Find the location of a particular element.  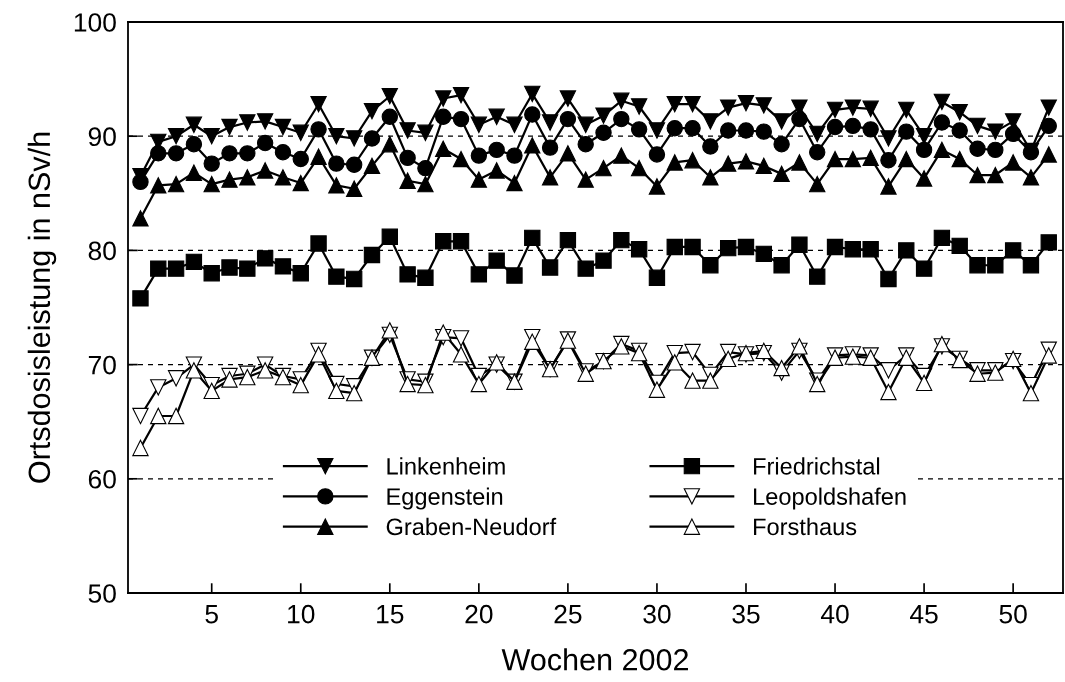

y-tick-label: 70 is located at coordinates (102, 365).